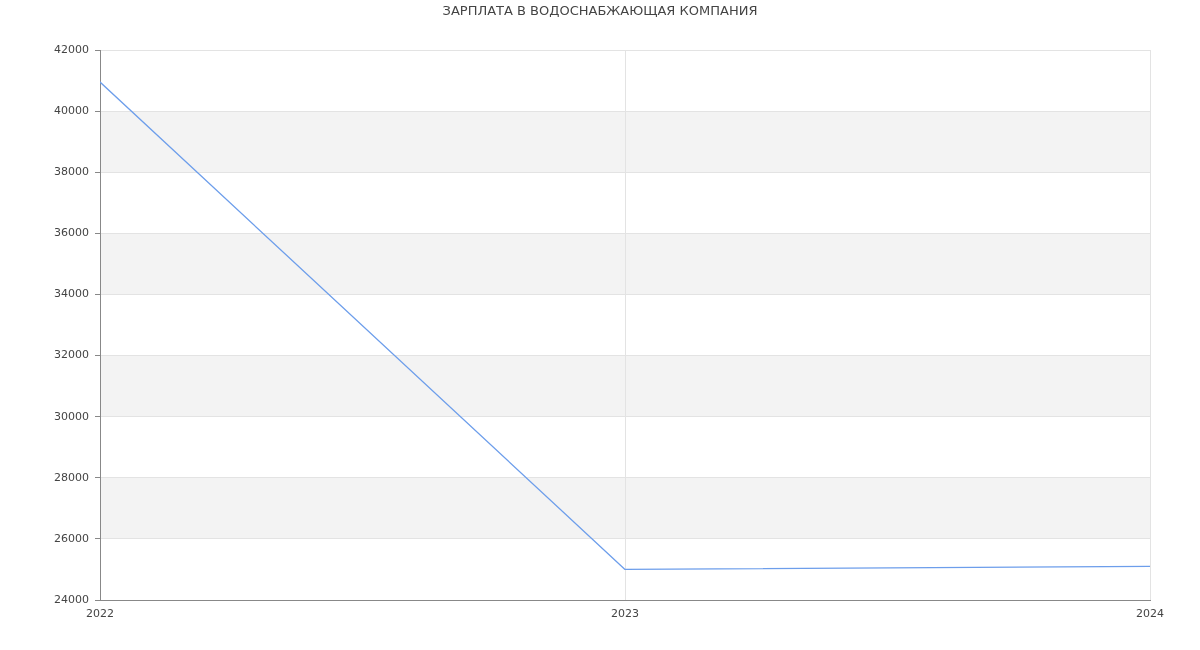 Image resolution: width=1200 pixels, height=650 pixels. I want to click on y-tick-label: 32000, so click(71, 355).